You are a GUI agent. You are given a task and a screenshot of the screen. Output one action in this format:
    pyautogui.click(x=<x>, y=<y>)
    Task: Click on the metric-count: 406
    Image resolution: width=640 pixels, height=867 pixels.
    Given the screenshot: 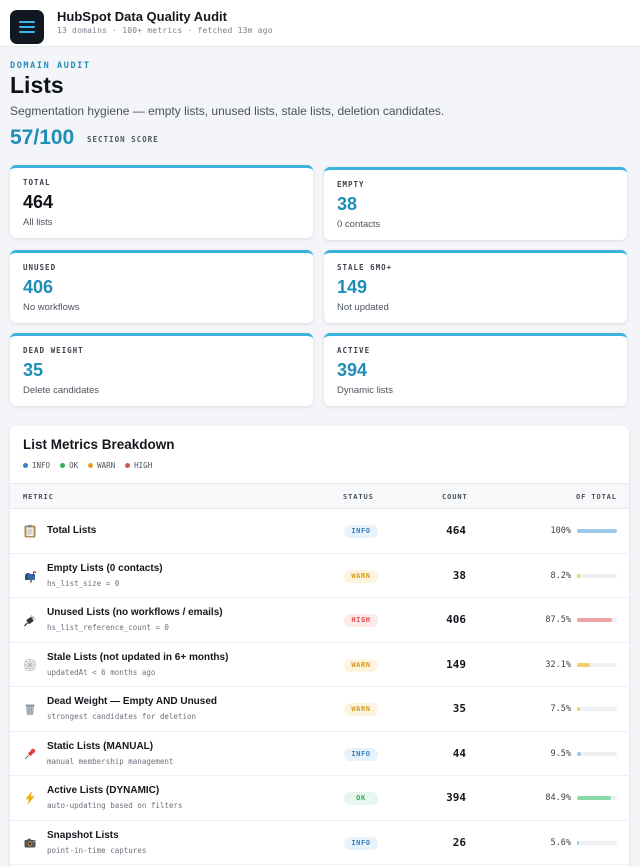 What is the action you would take?
    pyautogui.click(x=456, y=619)
    